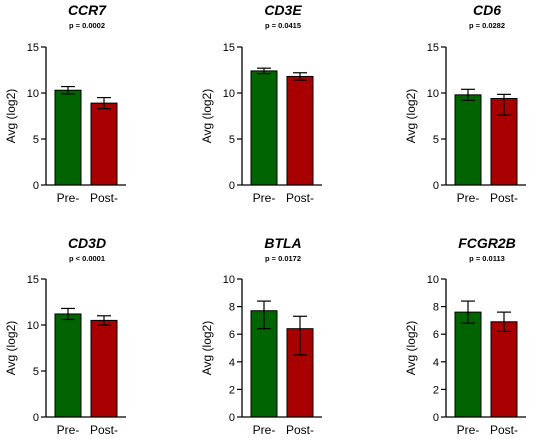 The height and width of the screenshot is (444, 550). What do you see at coordinates (487, 258) in the screenshot?
I see `p-value-label: p = 0.0113` at bounding box center [487, 258].